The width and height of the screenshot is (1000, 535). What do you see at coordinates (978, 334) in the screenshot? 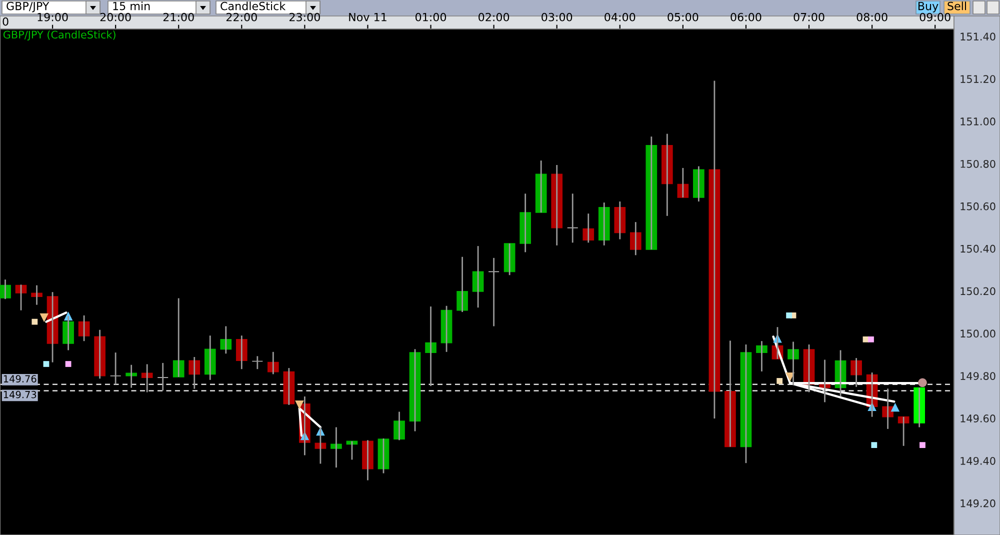
I see `y-tick-label: 150.00` at bounding box center [978, 334].